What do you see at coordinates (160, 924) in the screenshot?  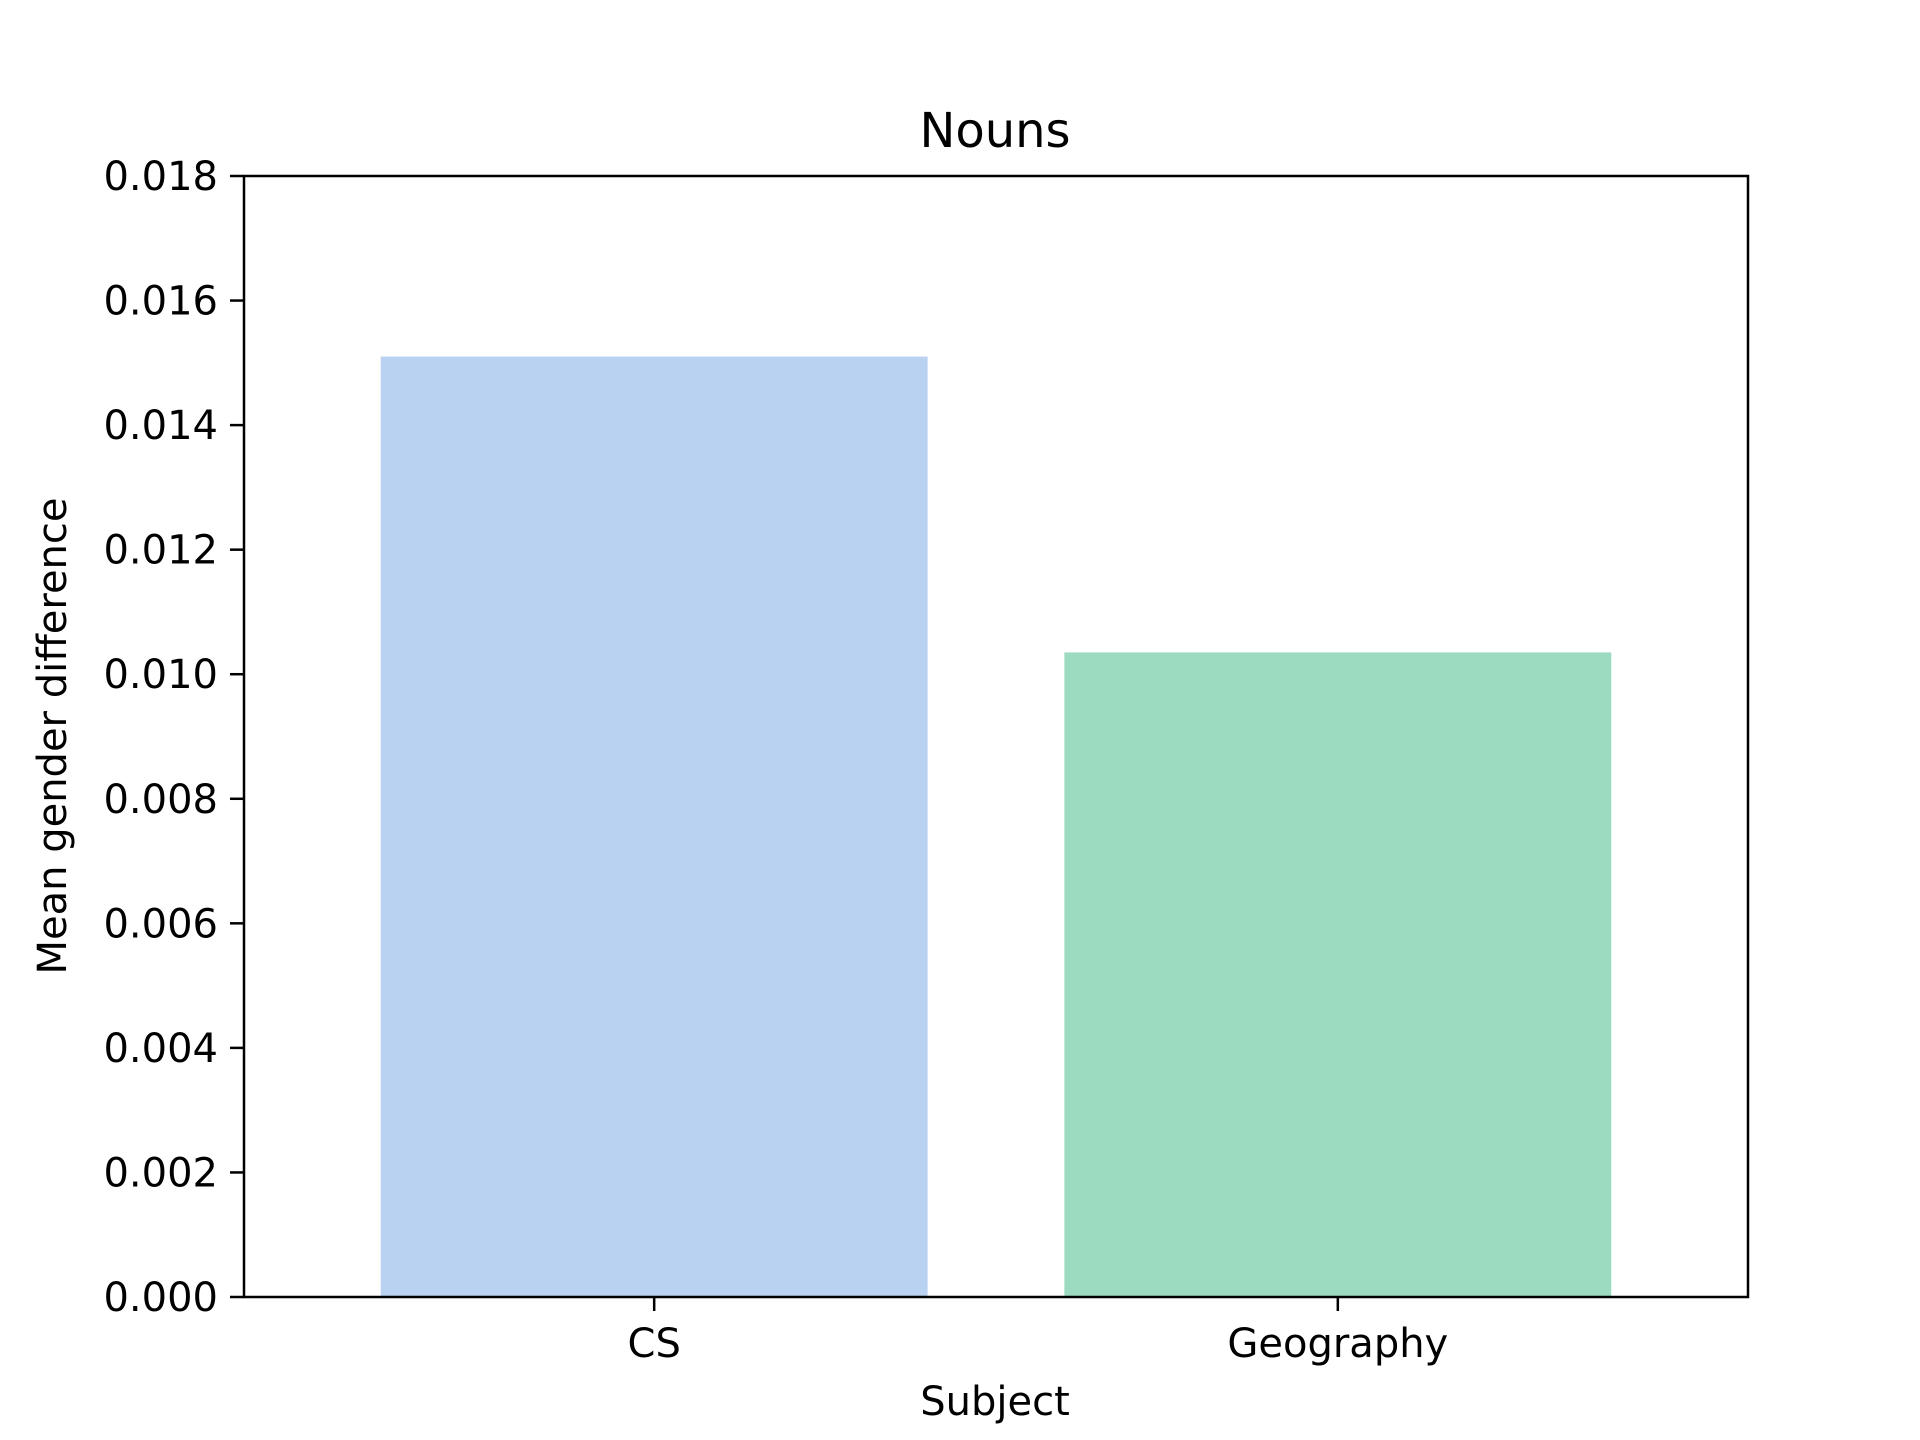 I see `y-tick-label: 0.006` at bounding box center [160, 924].